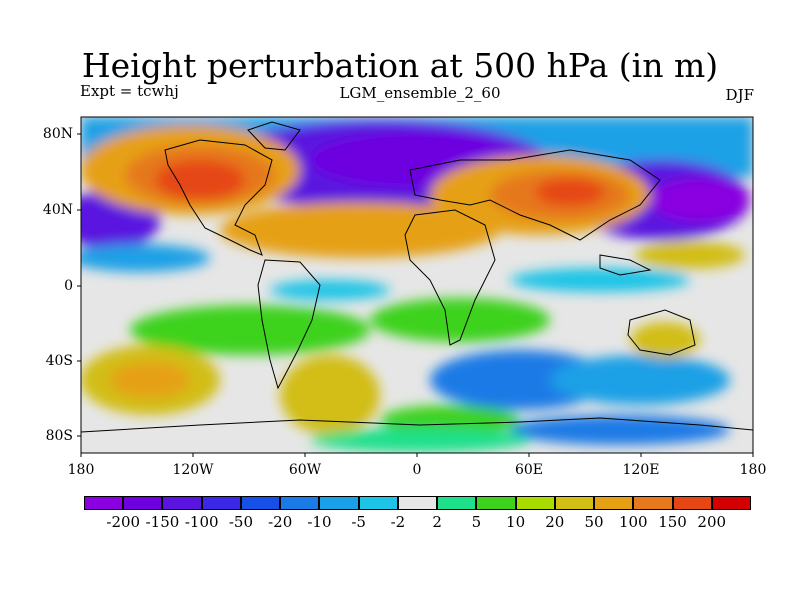 The height and width of the screenshot is (600, 800). What do you see at coordinates (633, 522) in the screenshot?
I see `colorbar-label: 100` at bounding box center [633, 522].